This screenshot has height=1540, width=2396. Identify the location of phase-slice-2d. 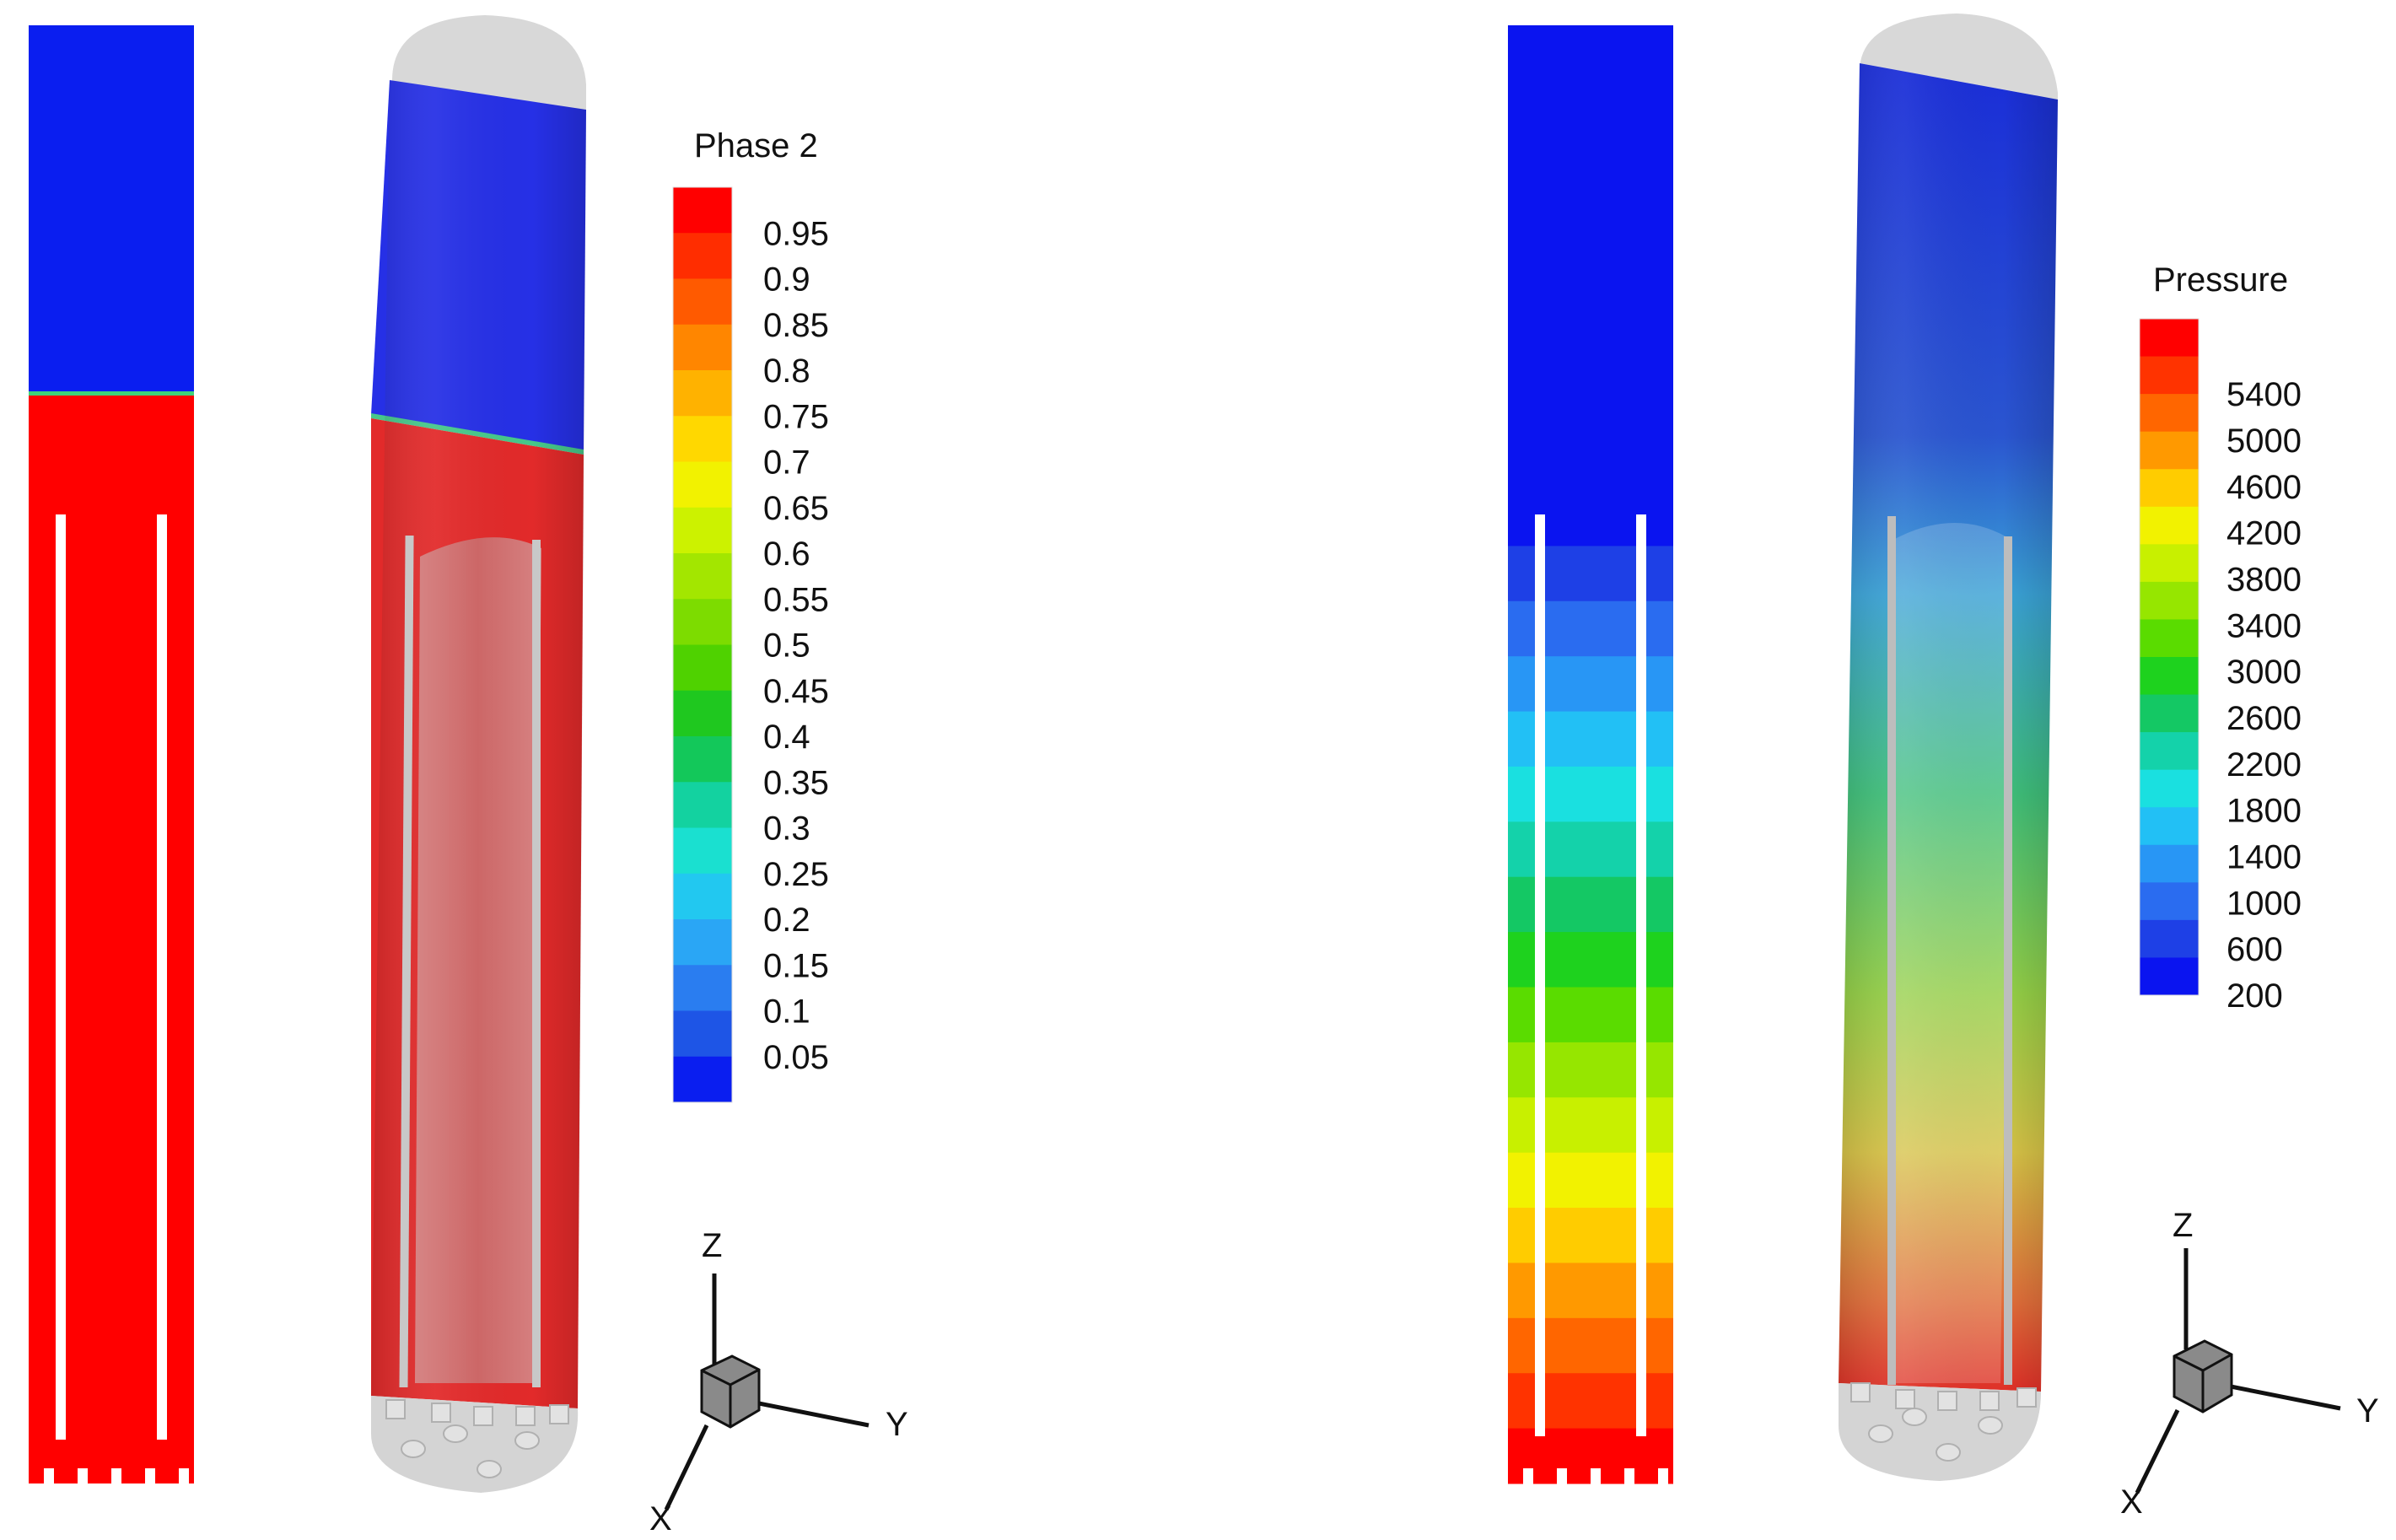
(112, 755).